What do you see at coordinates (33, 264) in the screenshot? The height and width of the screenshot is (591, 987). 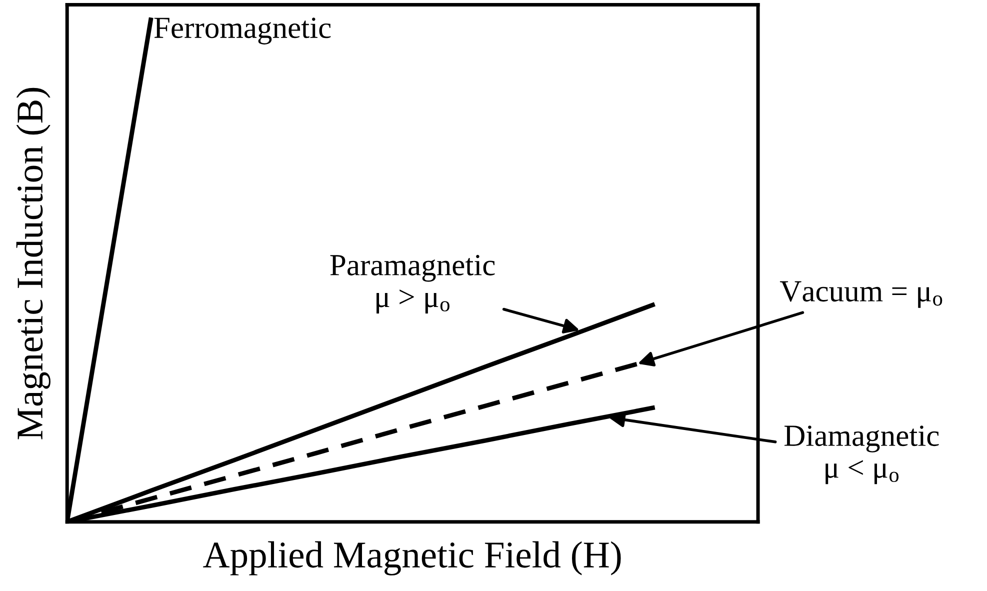 I see `y-axis-title: Magnetic Induction (B)` at bounding box center [33, 264].